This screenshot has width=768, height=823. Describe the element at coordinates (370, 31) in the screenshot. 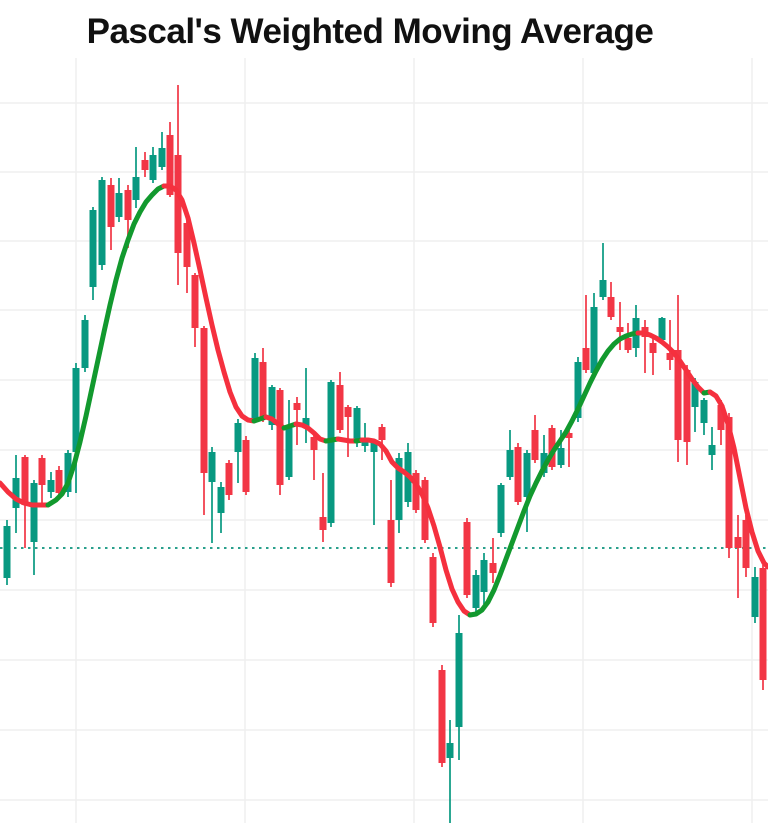

I see `chart-title: Pascal's Weighted Moving Average` at that location.